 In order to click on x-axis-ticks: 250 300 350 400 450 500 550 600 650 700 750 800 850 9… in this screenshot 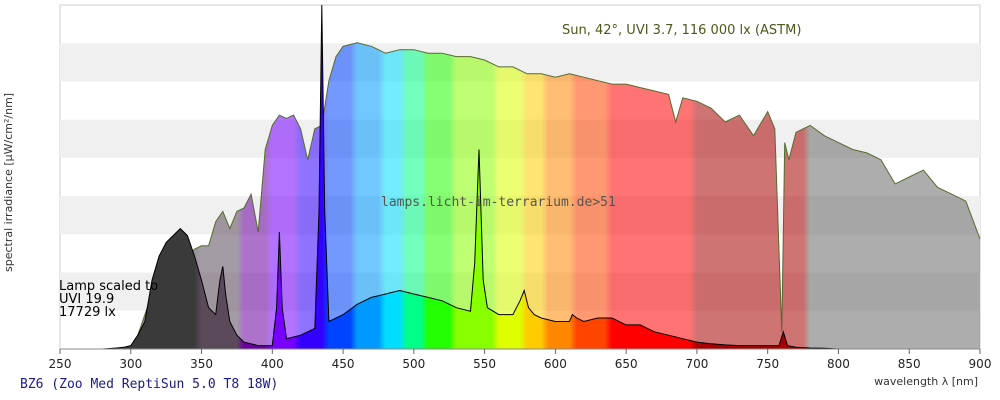, I will do `click(520, 360)`.